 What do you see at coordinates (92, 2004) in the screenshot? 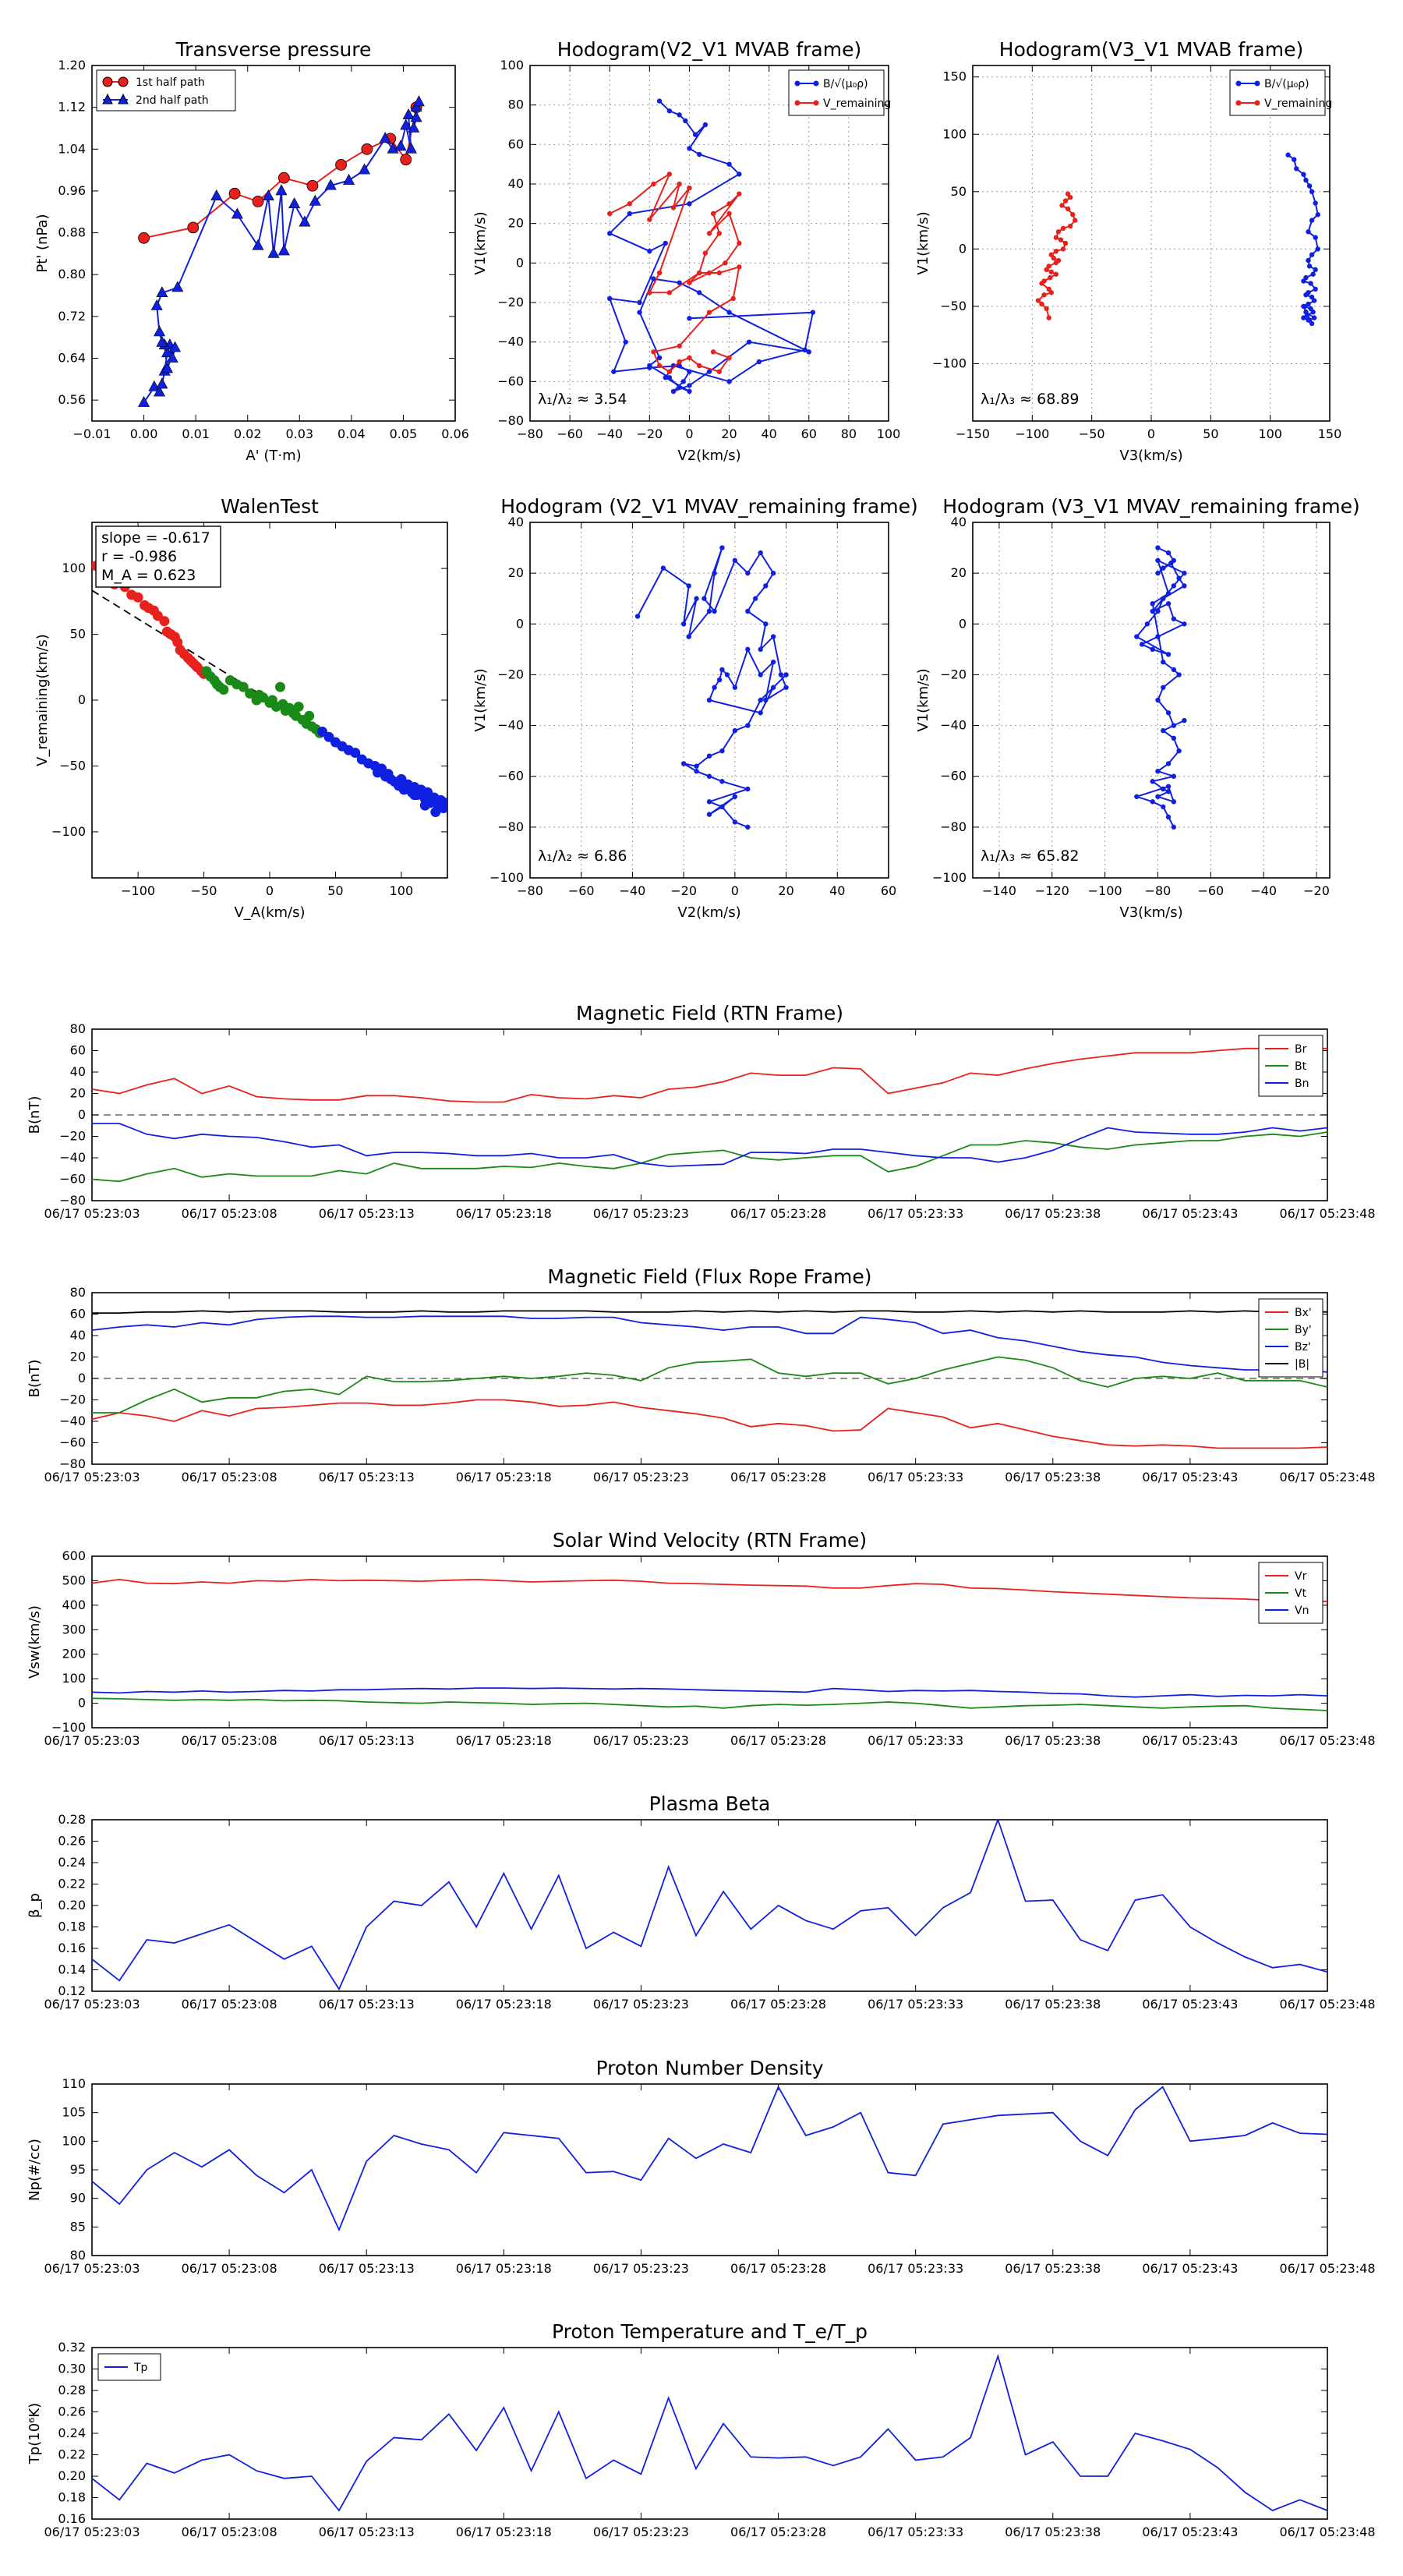
I see `x-tick-label: 06/17 05:23:03` at bounding box center [92, 2004].